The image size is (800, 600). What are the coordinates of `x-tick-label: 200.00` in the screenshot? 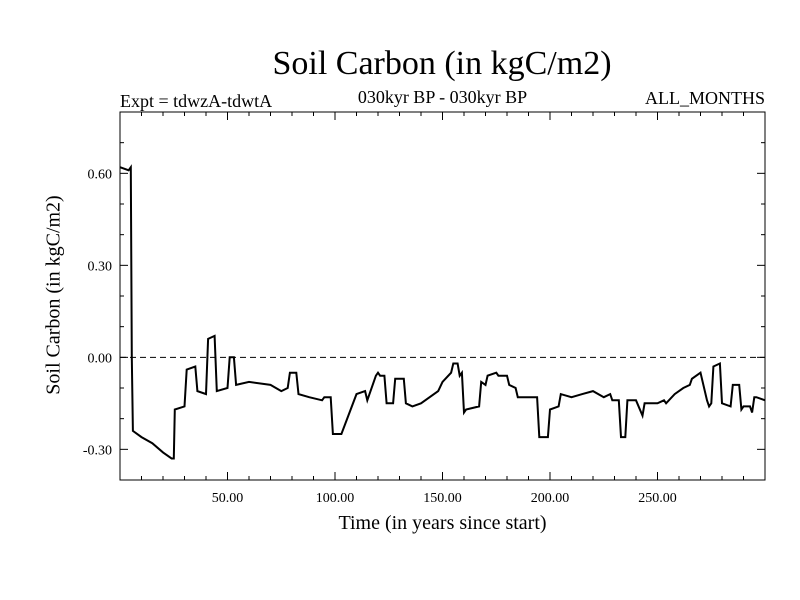 It's located at (550, 498).